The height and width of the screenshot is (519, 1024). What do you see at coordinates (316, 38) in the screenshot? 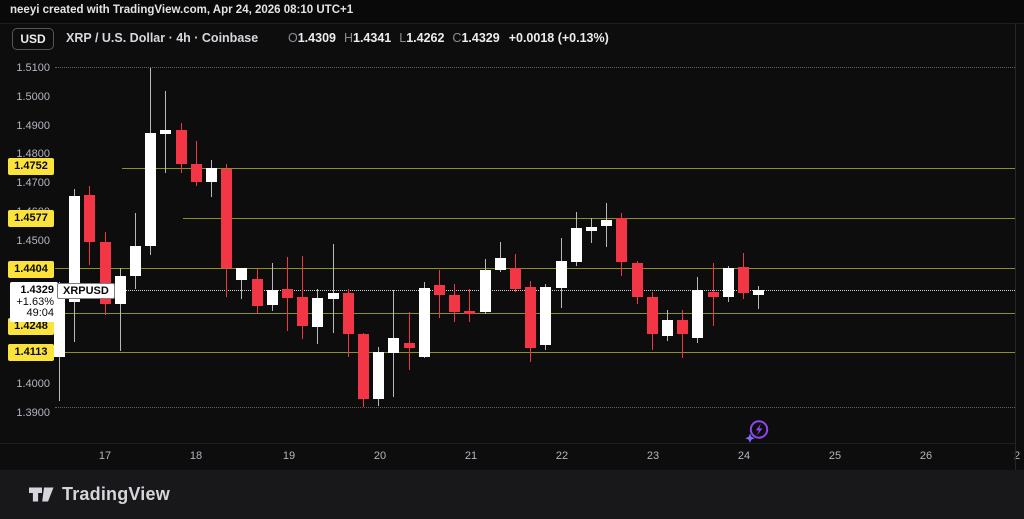
I see `open-value: 1.4309` at bounding box center [316, 38].